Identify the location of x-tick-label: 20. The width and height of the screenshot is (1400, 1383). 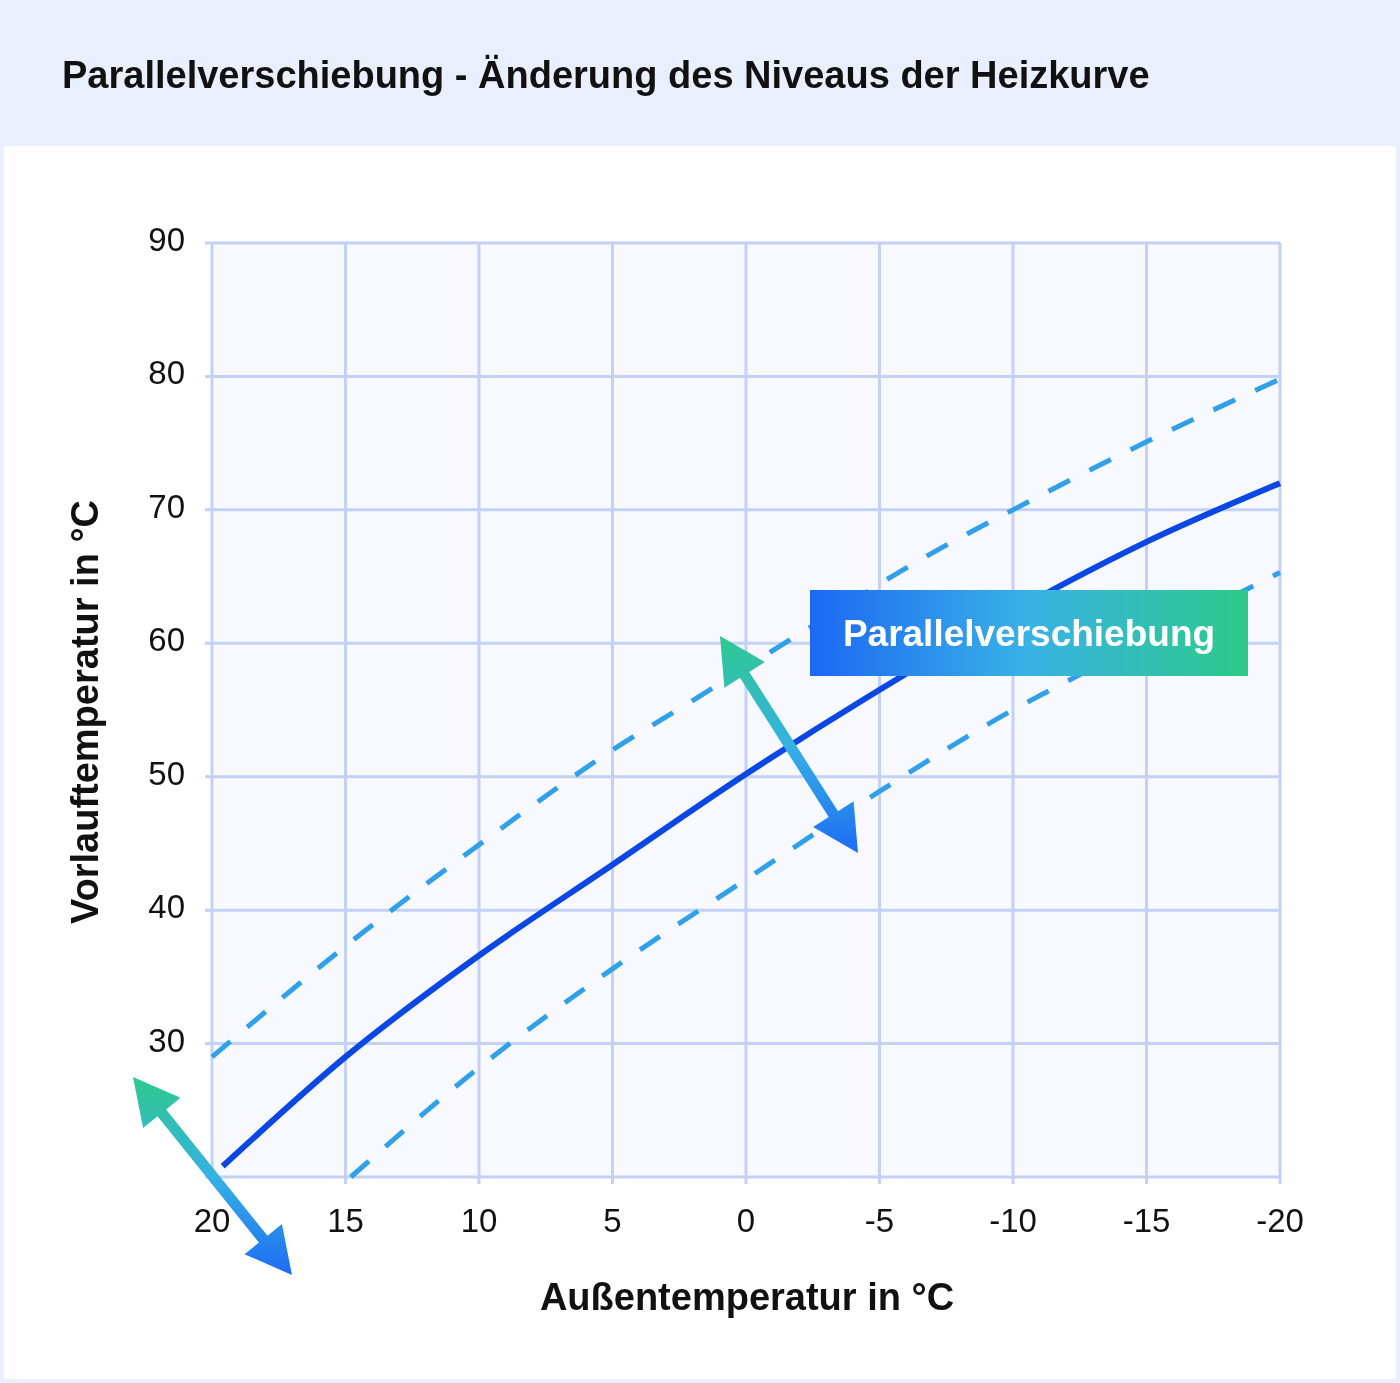
(212, 1220).